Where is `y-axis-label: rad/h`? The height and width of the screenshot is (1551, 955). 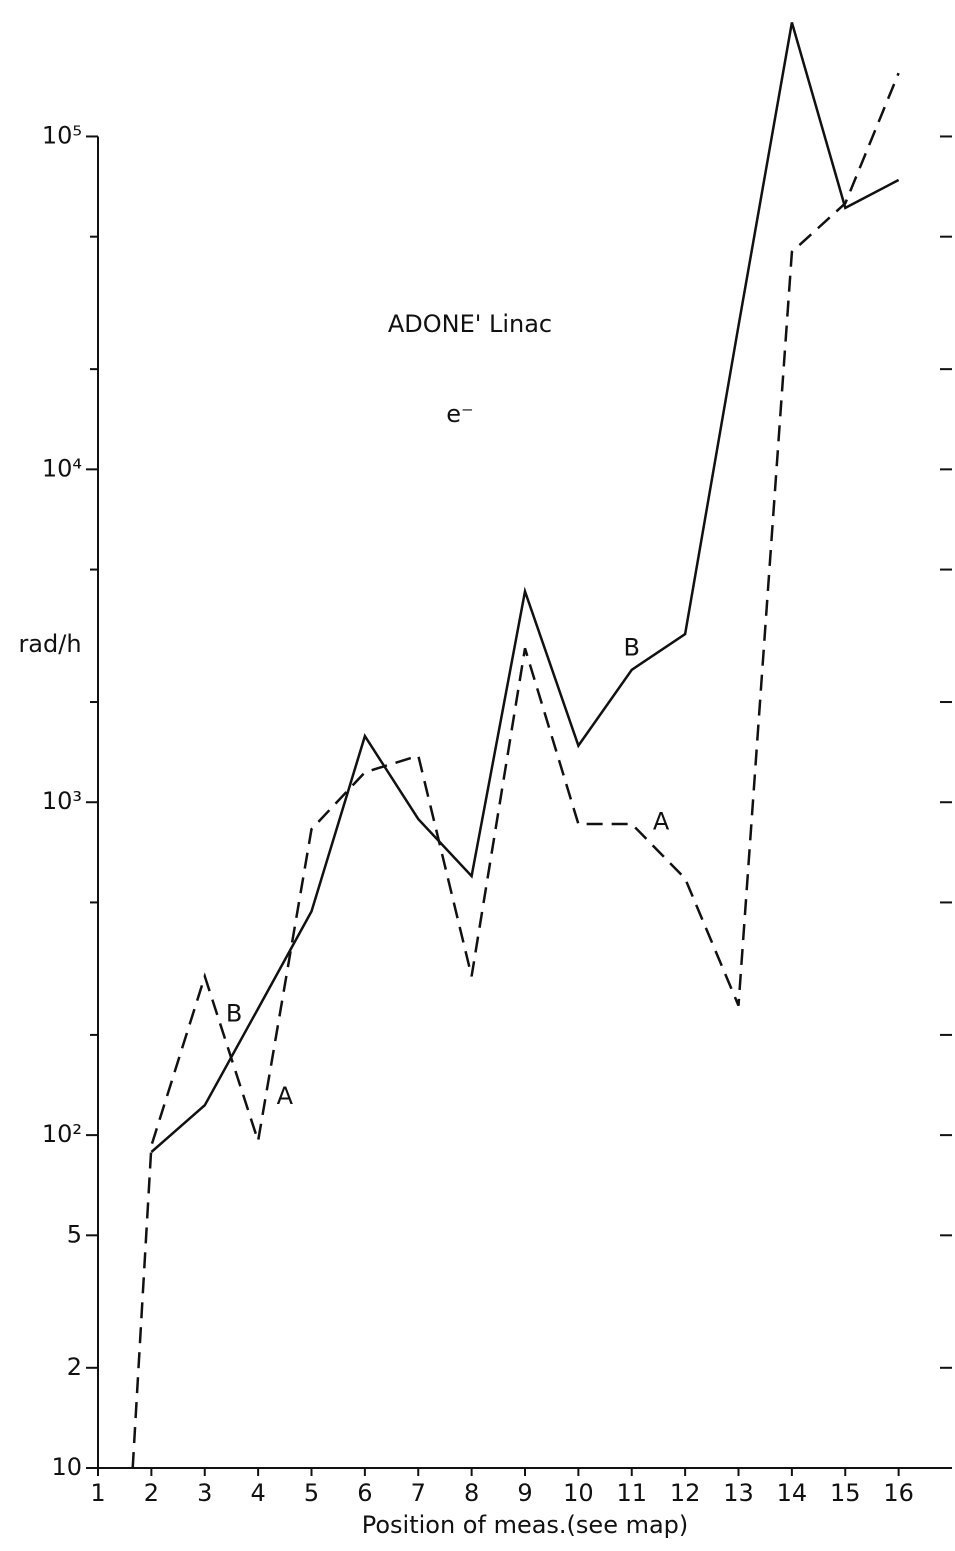 y-axis-label: rad/h is located at coordinates (49, 644).